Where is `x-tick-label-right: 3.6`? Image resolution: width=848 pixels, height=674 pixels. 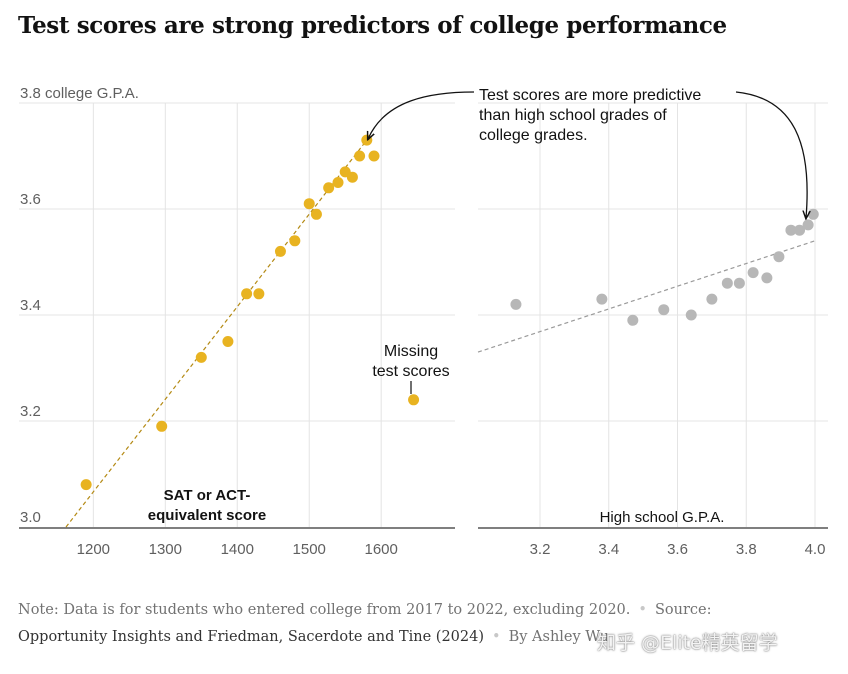
x-tick-label-right: 3.6 is located at coordinates (677, 549).